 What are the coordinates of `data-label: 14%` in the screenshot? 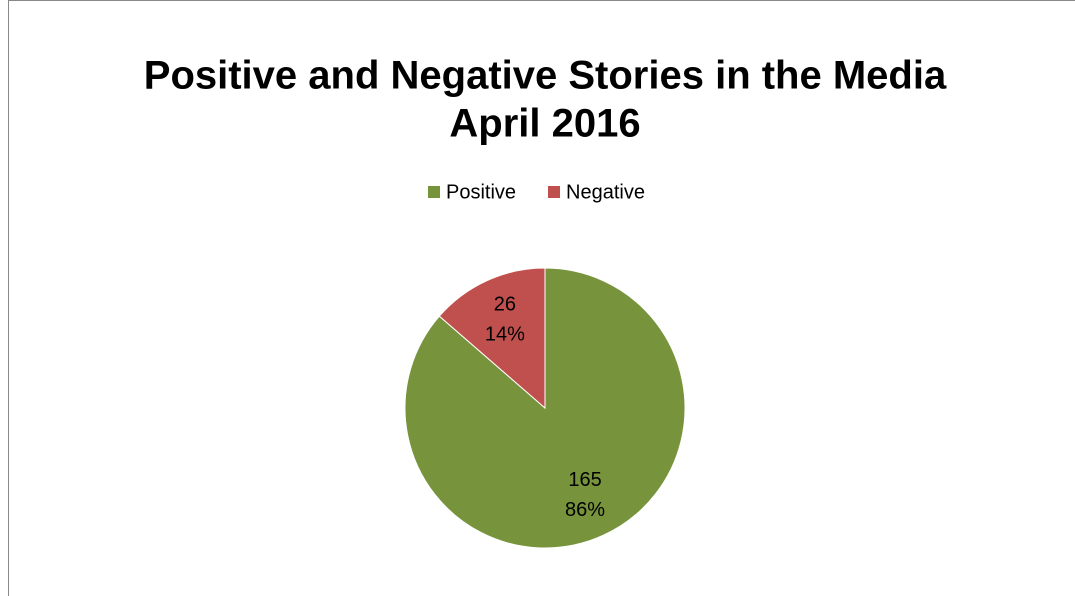 It's located at (505, 334).